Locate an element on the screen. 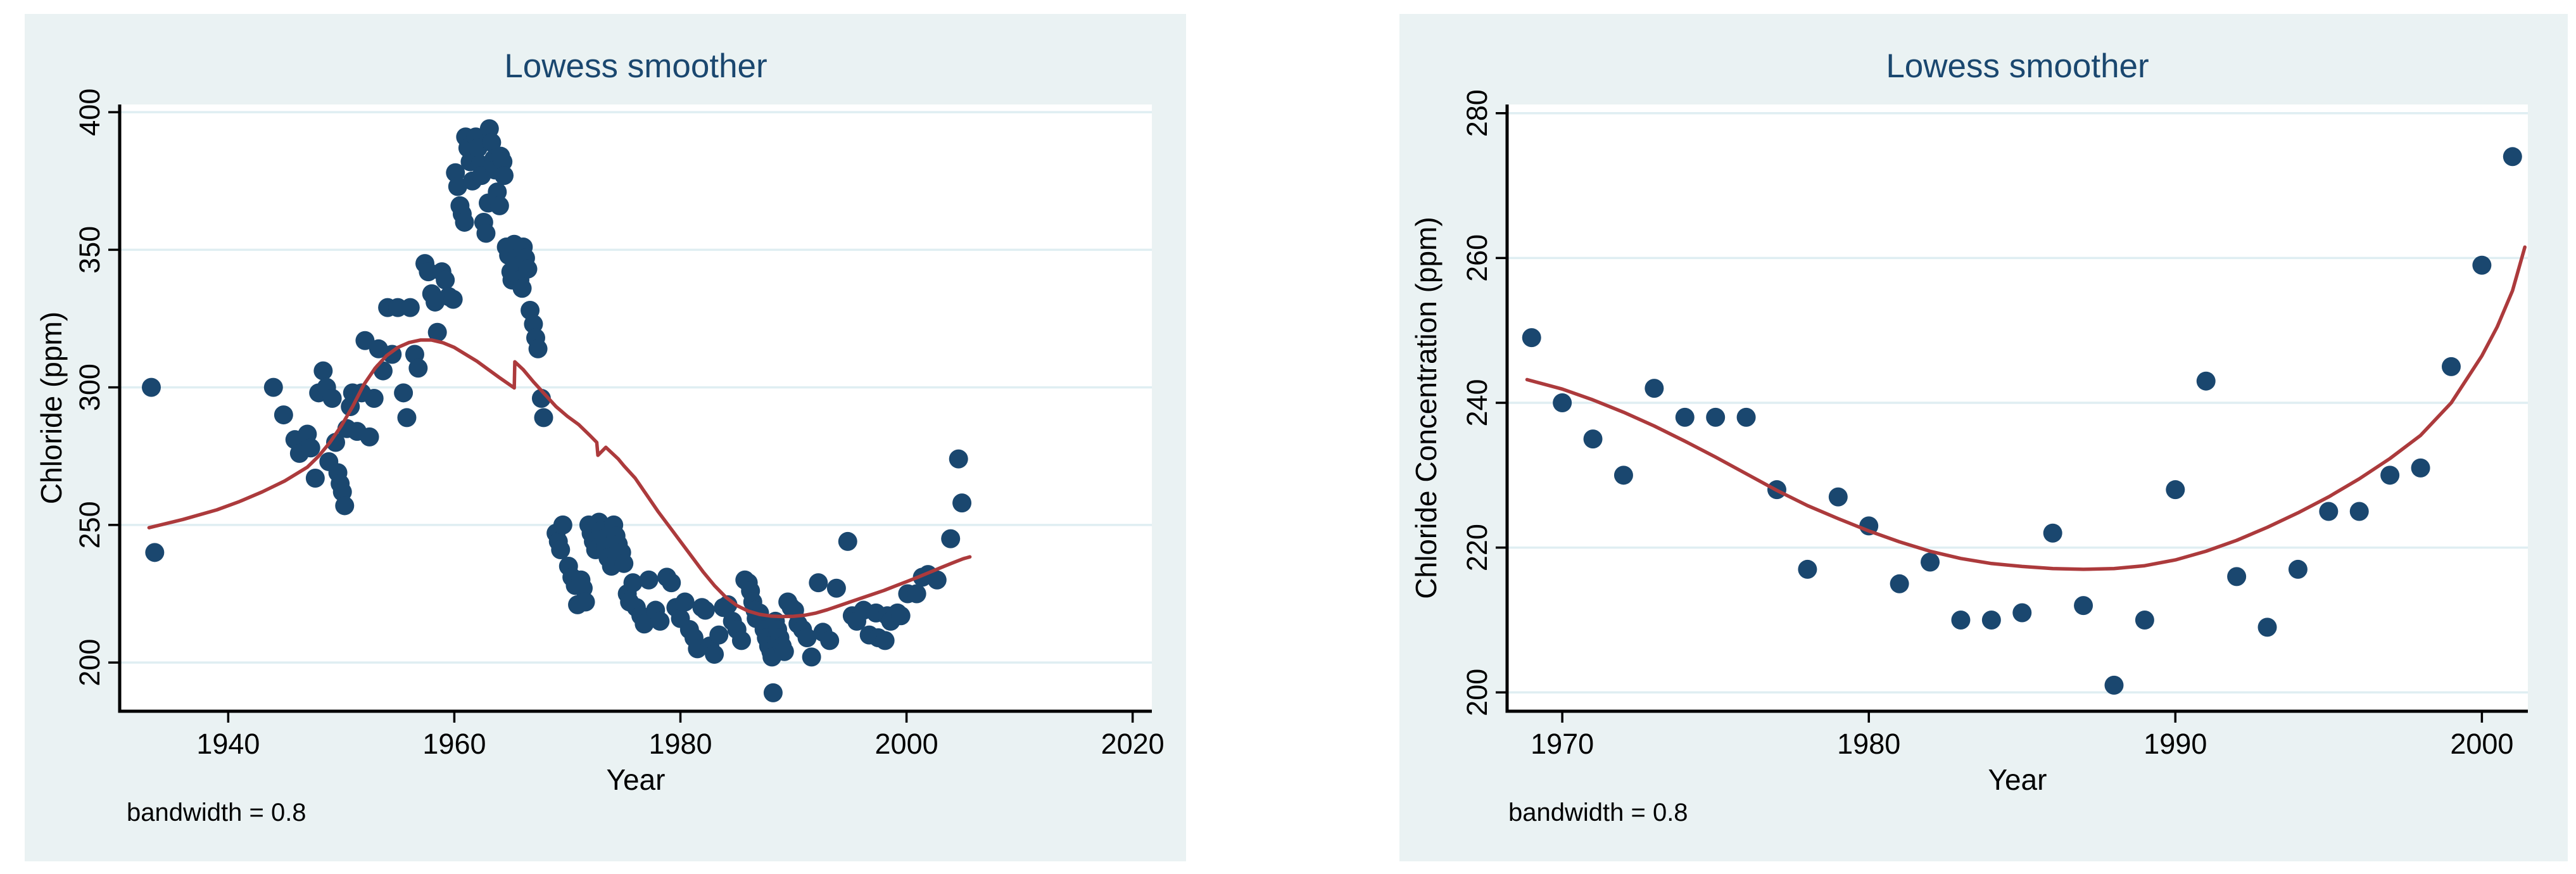 Image resolution: width=2576 pixels, height=874 pixels. y-tick-label: 350 is located at coordinates (90, 250).